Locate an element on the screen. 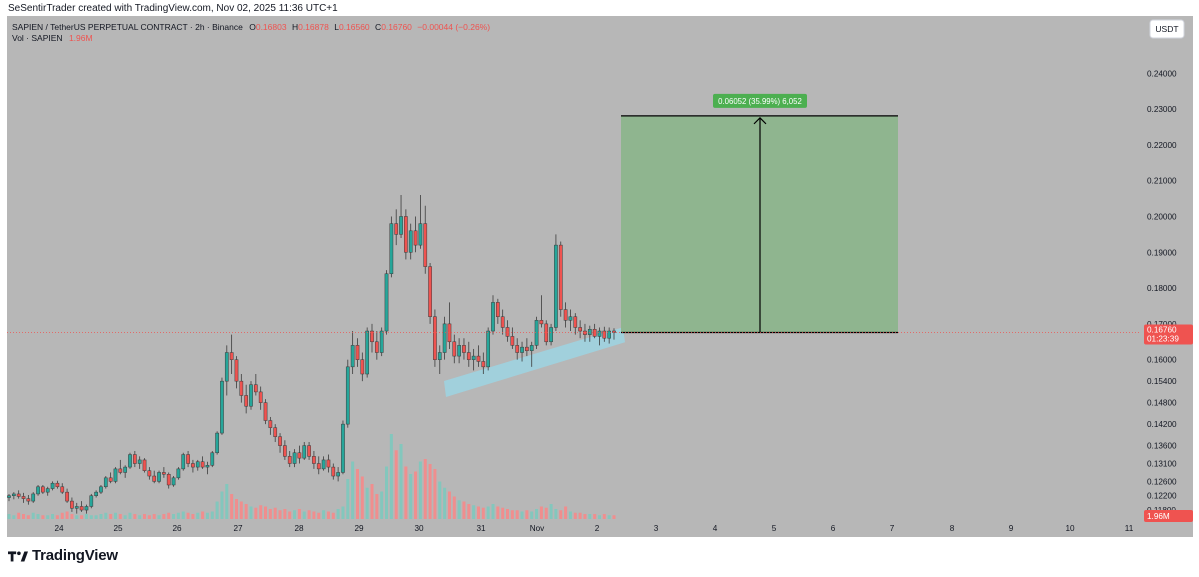  currency-button is located at coordinates (1167, 29).